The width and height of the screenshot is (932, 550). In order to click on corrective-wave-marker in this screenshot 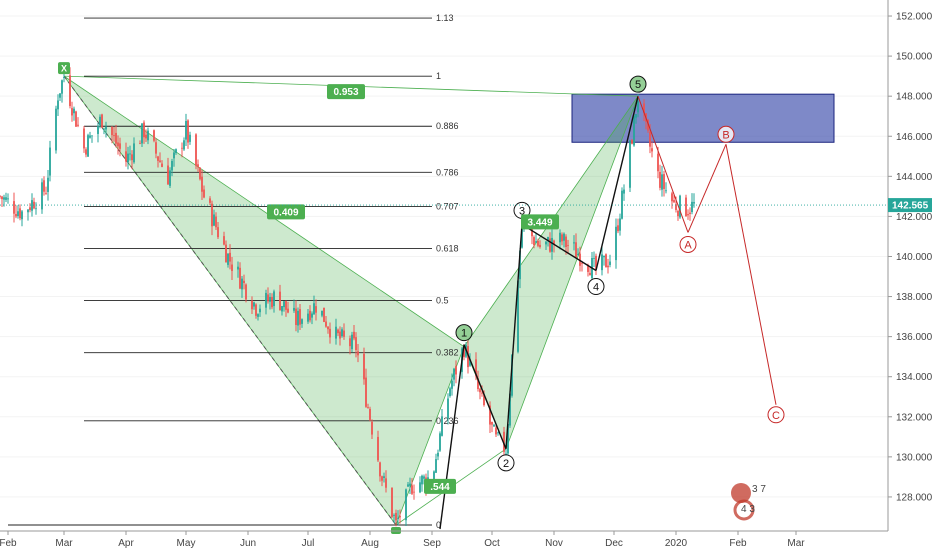, I will do `click(726, 134)`.